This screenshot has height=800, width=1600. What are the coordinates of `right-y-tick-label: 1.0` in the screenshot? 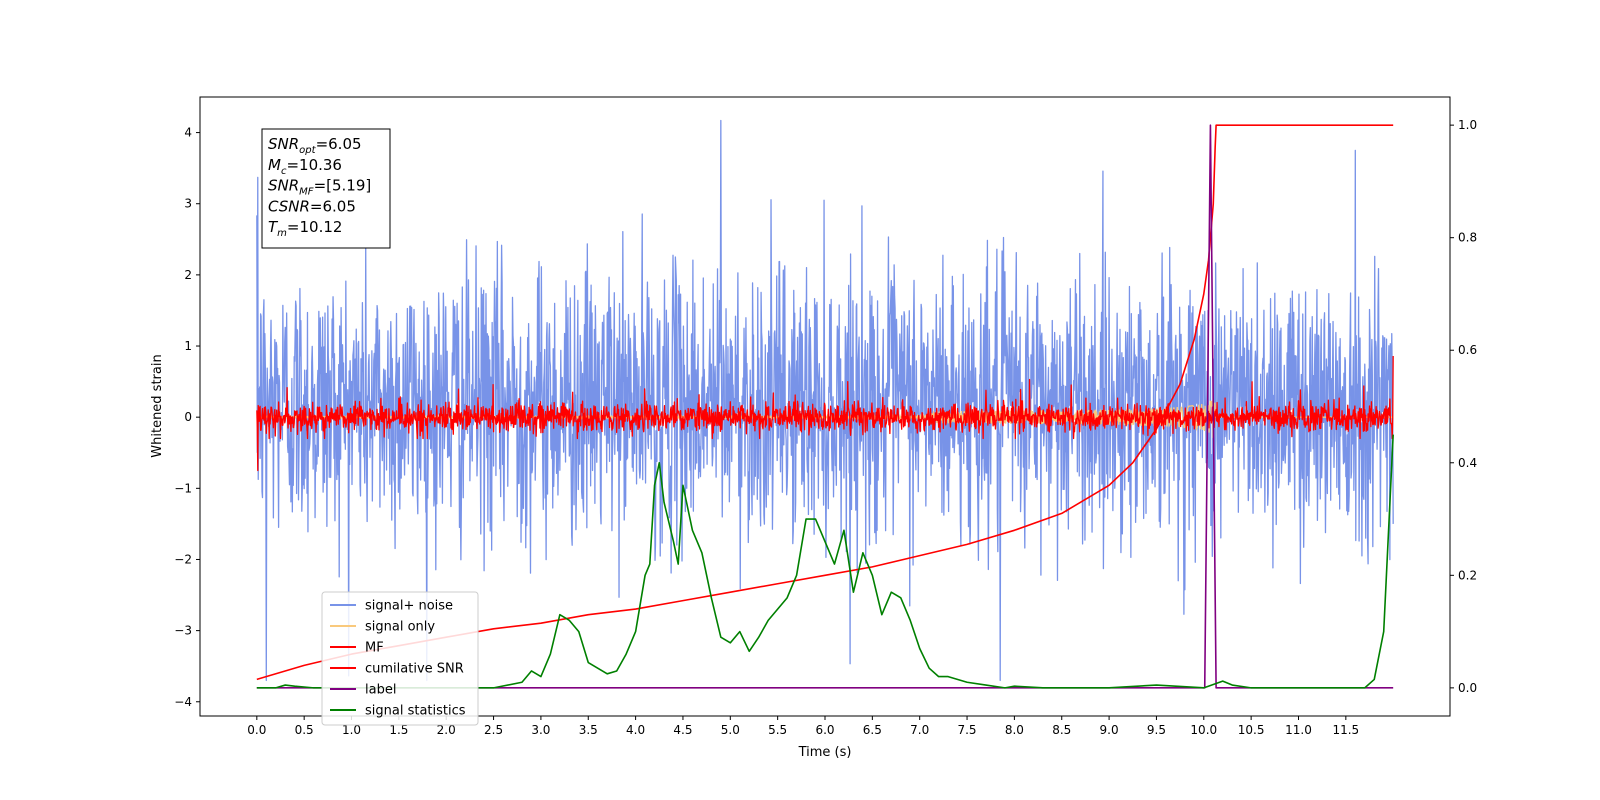 It's located at (1467, 125).